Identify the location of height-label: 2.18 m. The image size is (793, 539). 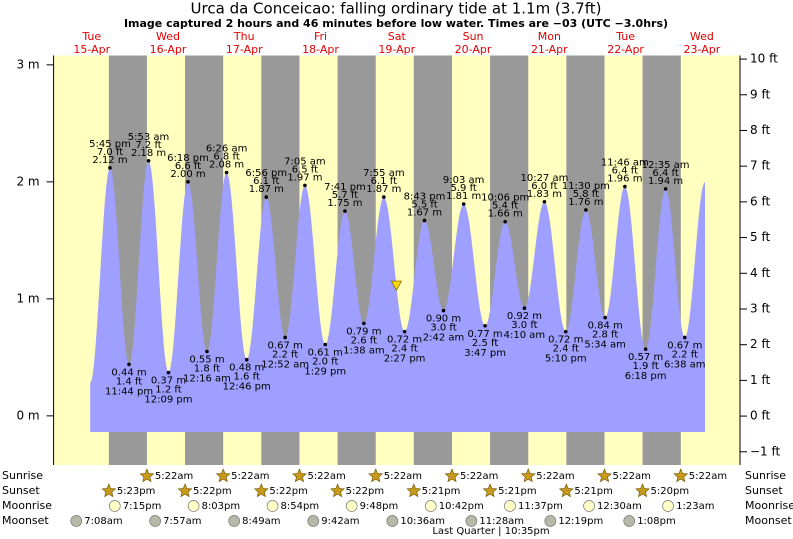
(148, 153).